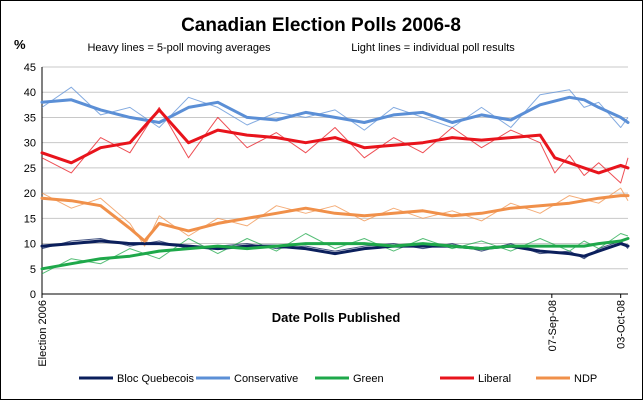  Describe the element at coordinates (33, 270) in the screenshot. I see `y-tick-label: 5` at that location.